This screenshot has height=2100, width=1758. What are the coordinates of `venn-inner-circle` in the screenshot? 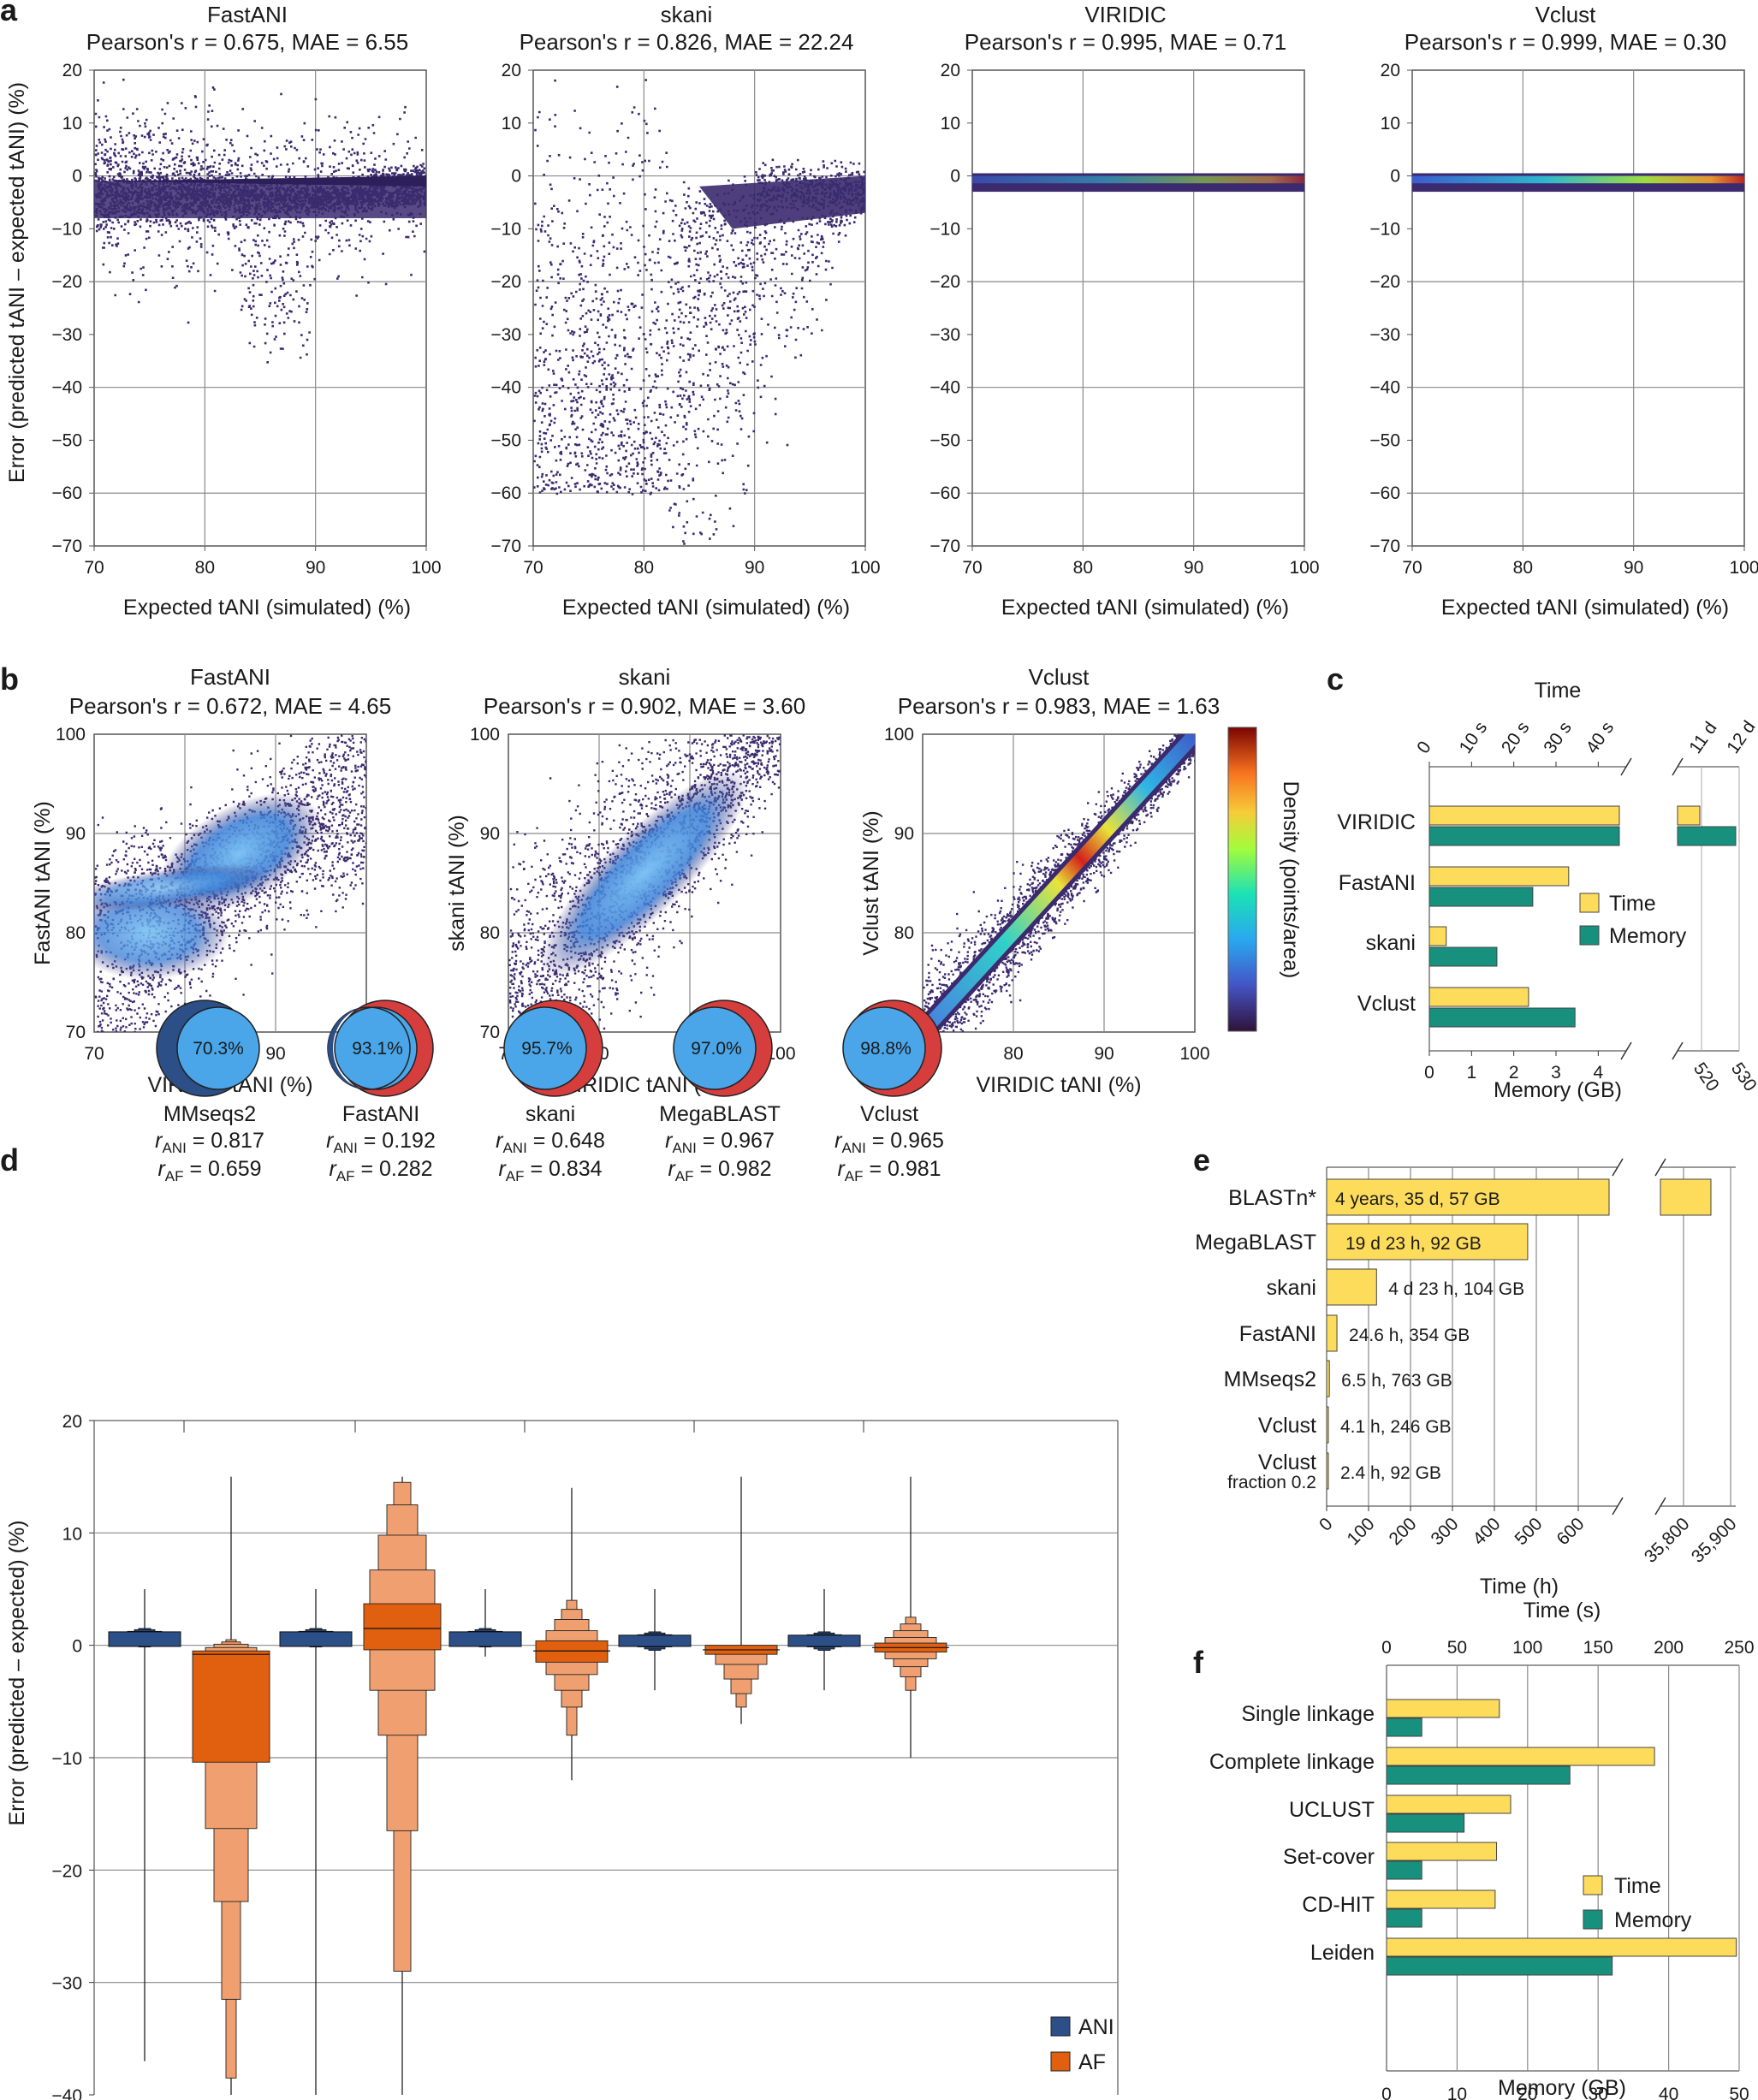 It's located at (715, 1048).